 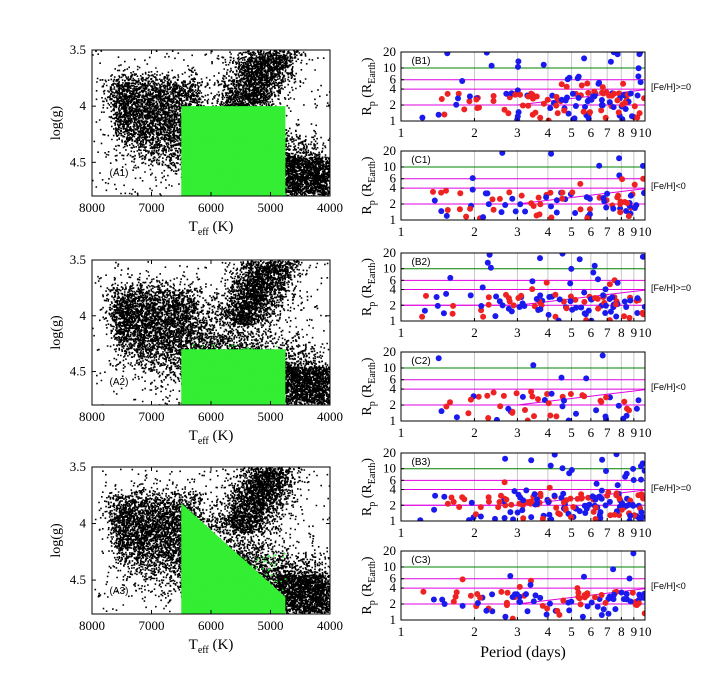 I want to click on y-tick-label: 4, so click(x=83, y=105).